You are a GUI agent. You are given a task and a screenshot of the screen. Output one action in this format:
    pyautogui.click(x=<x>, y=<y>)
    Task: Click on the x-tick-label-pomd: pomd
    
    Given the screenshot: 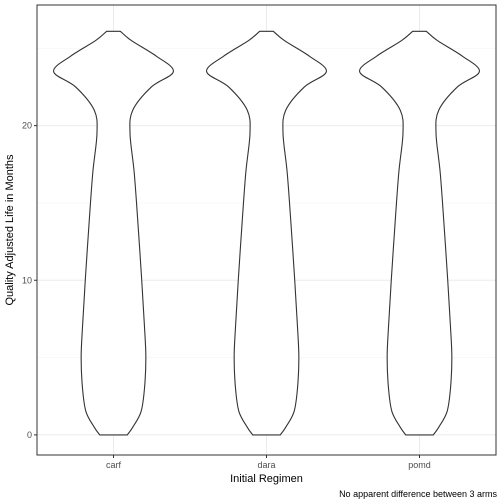 What is the action you would take?
    pyautogui.click(x=419, y=465)
    